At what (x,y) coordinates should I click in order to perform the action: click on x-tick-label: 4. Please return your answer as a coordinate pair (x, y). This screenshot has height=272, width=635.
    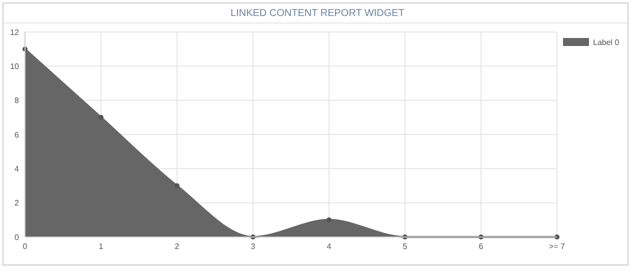
    Looking at the image, I should click on (329, 246).